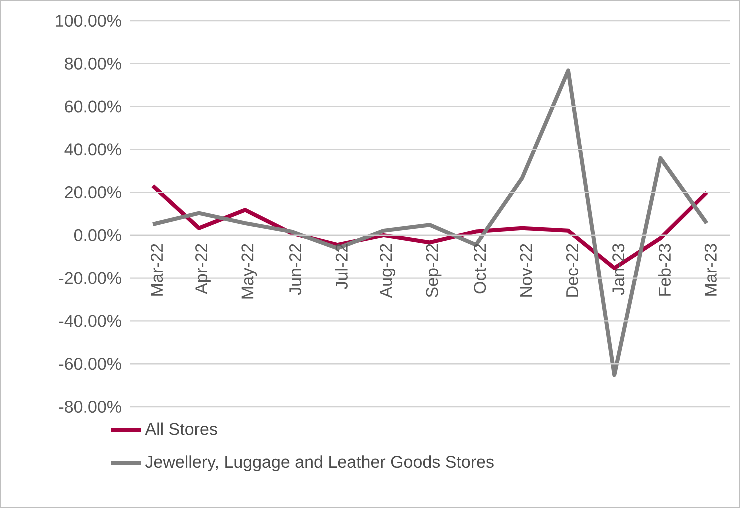 Image resolution: width=740 pixels, height=508 pixels. I want to click on x-tick-label: Feb-23, so click(665, 270).